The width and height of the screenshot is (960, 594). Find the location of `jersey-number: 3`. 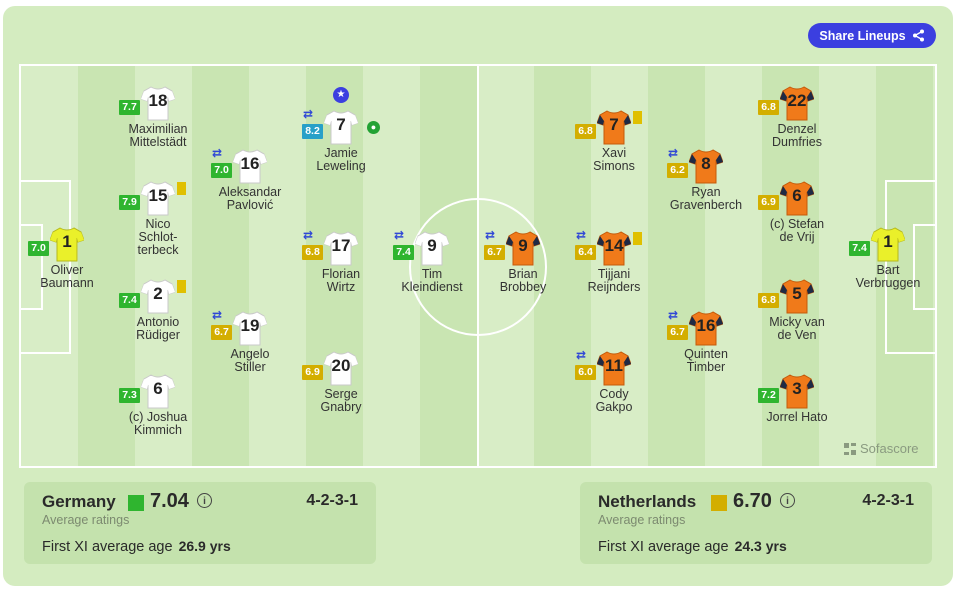

jersey-number: 3 is located at coordinates (797, 388).